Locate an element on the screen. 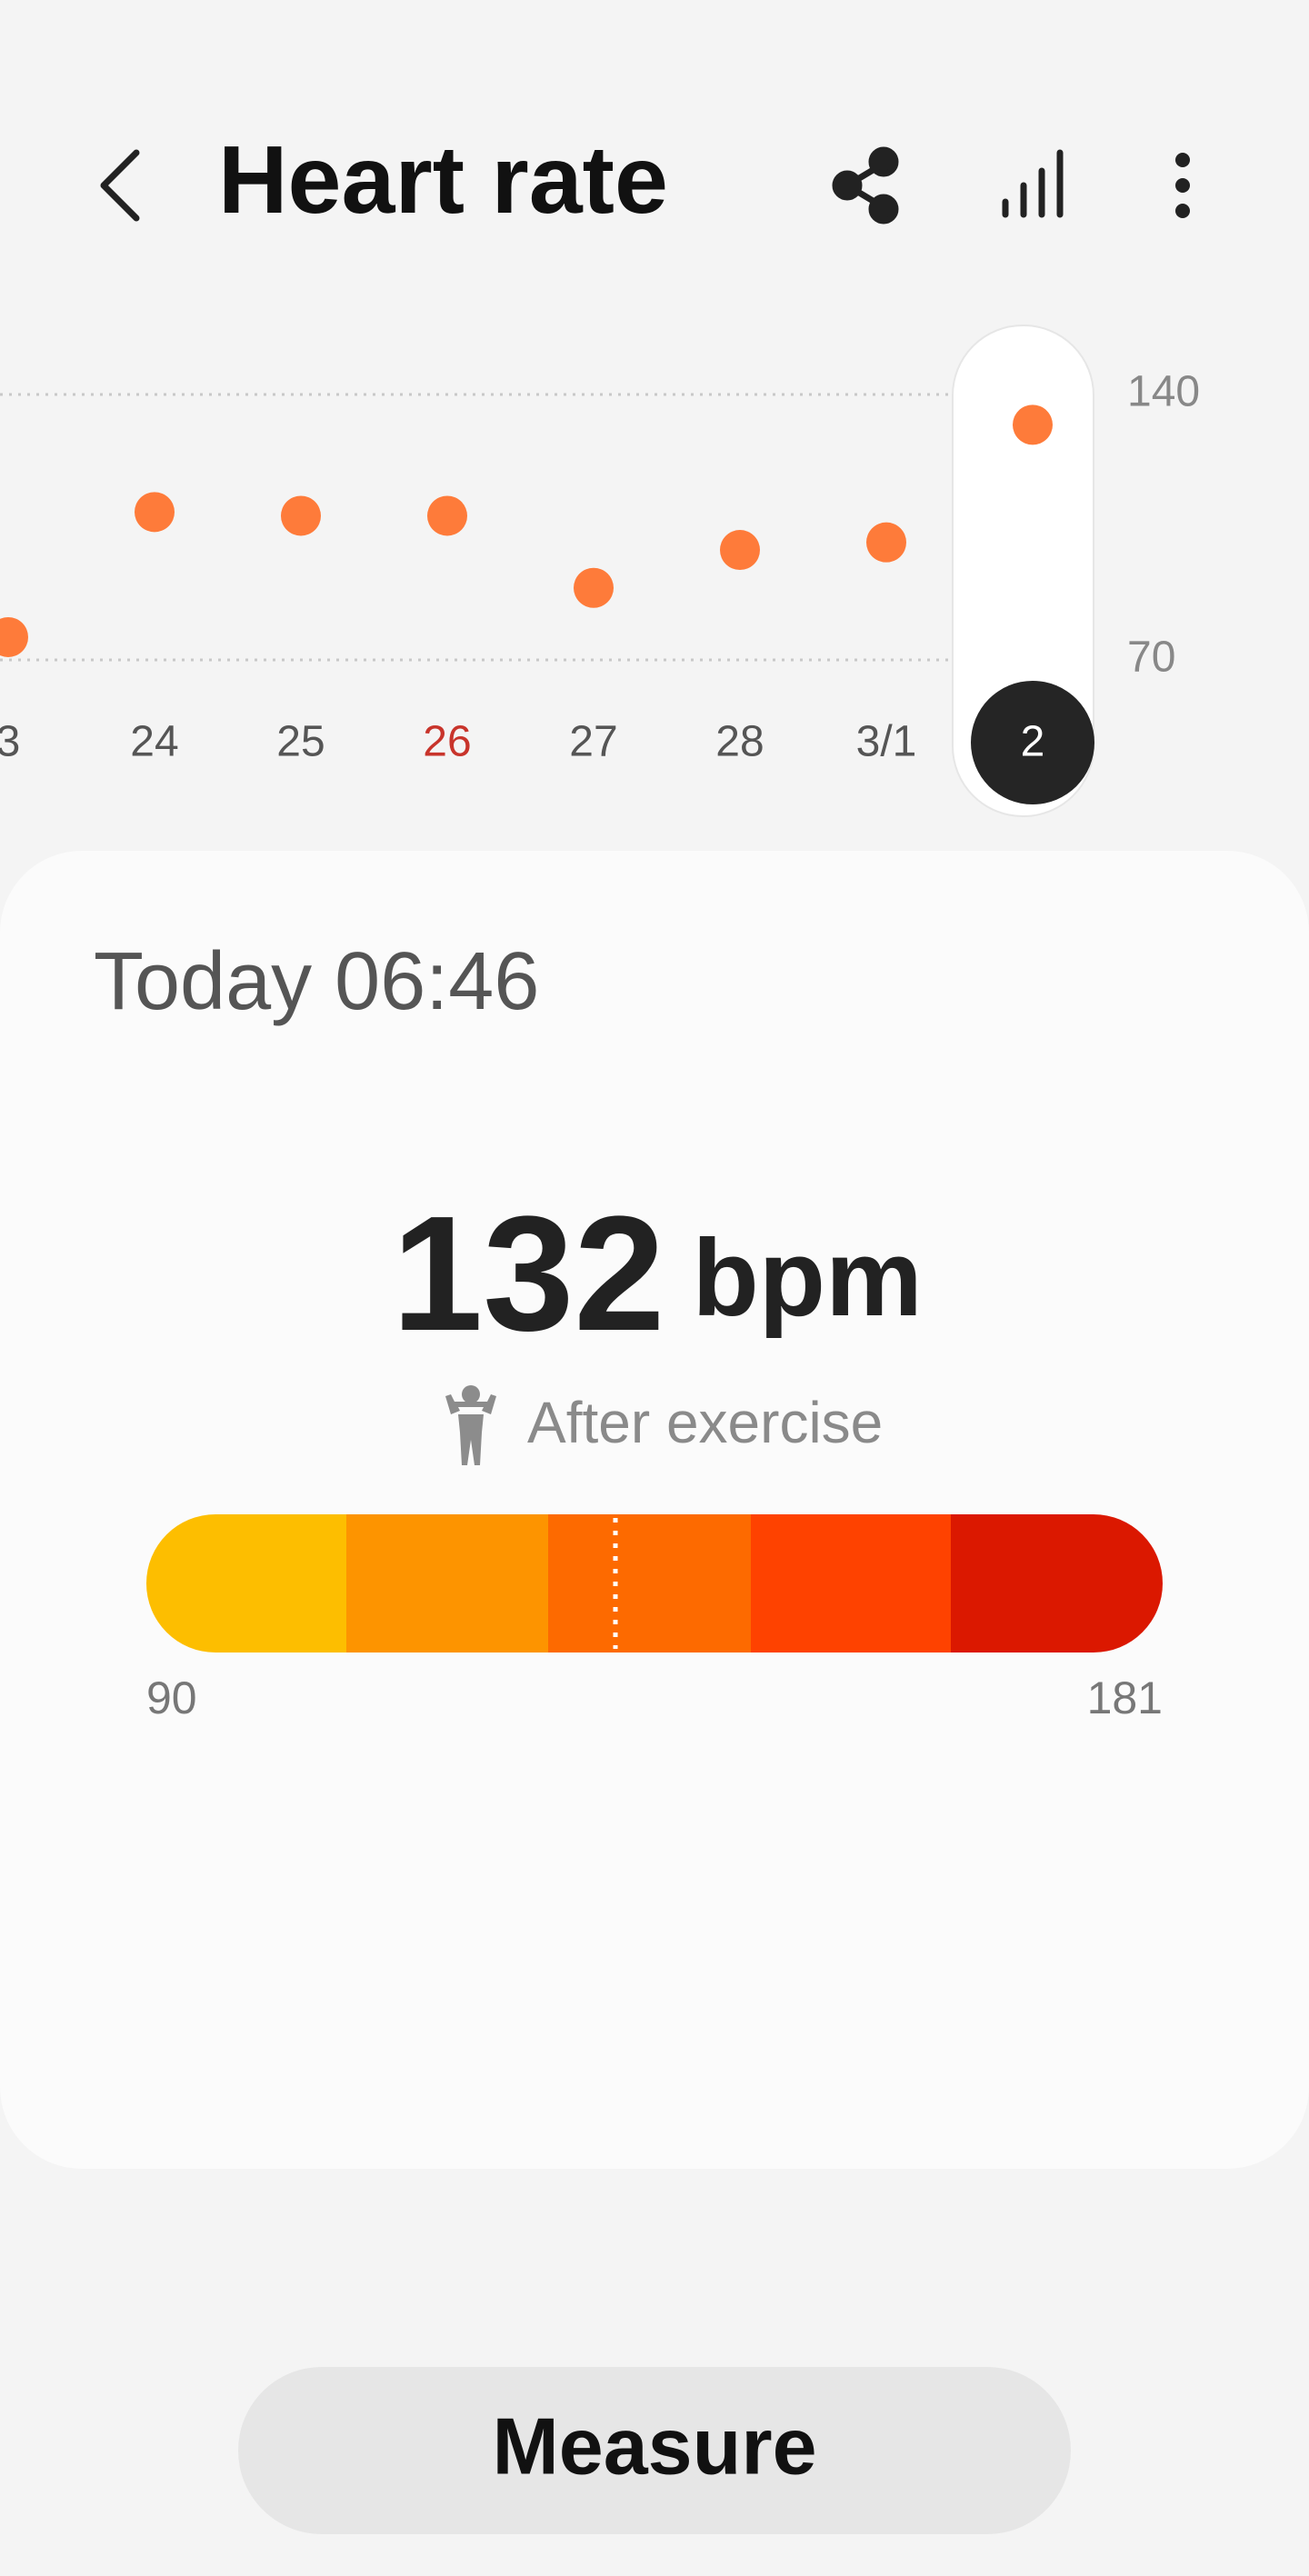 Image resolution: width=1309 pixels, height=2576 pixels. reading-time: Today 06:46 is located at coordinates (316, 982).